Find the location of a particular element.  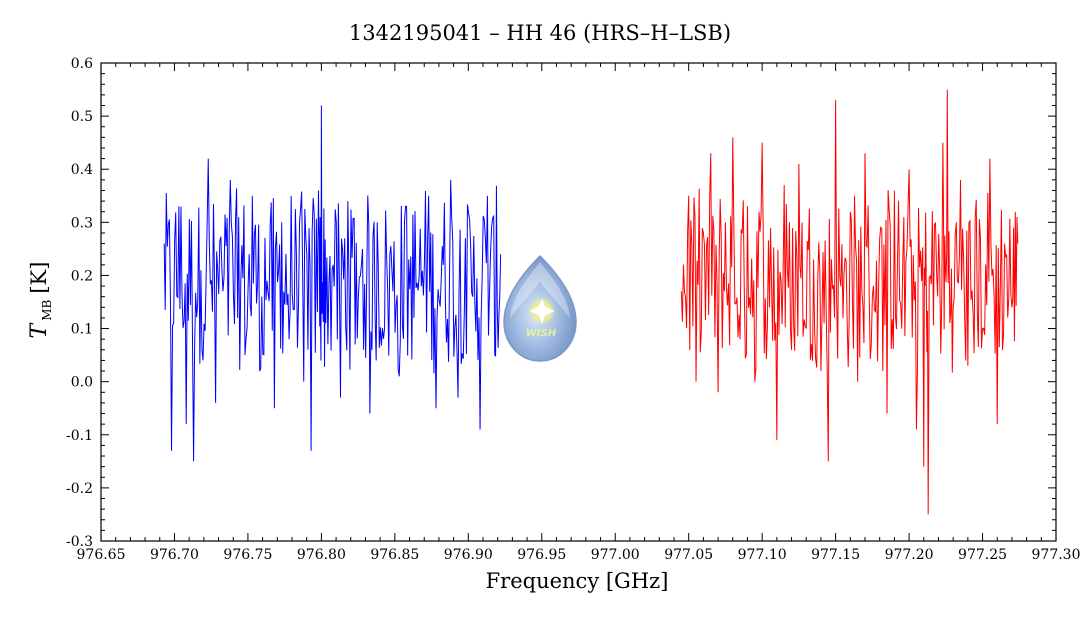

y-tick-label: -0.1 is located at coordinates (79, 436).